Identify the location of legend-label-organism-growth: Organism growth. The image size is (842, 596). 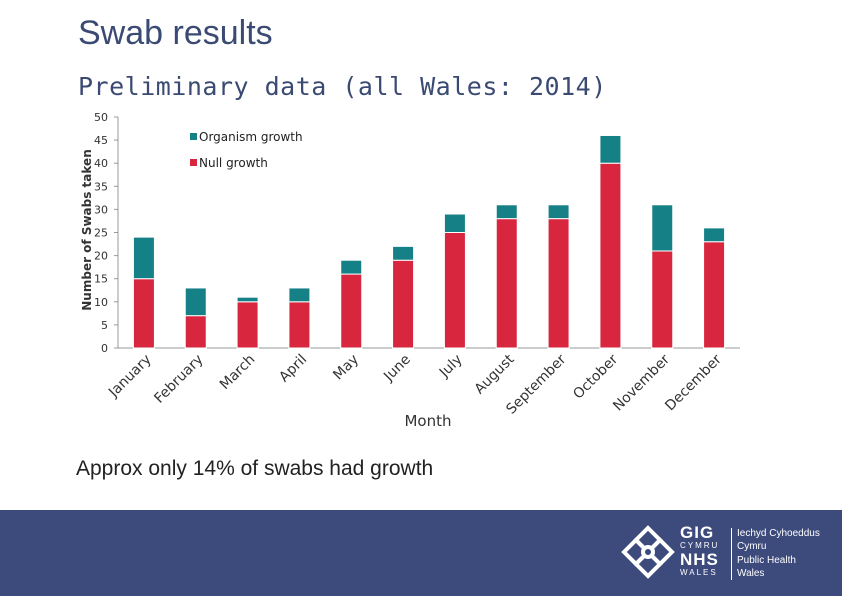
(251, 137).